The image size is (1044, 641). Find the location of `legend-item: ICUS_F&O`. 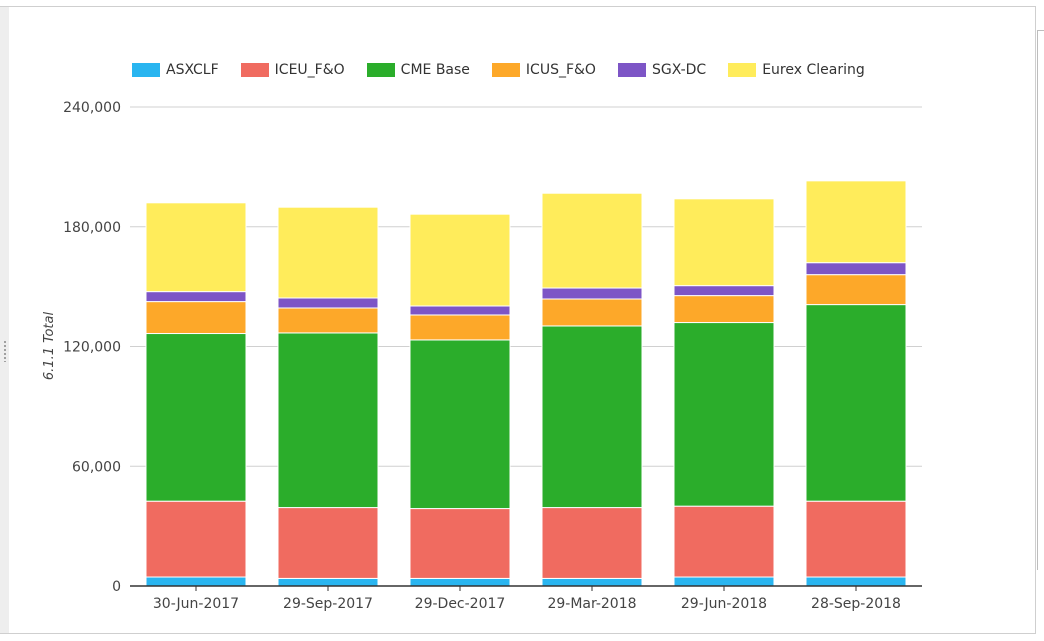

legend-item: ICUS_F&O is located at coordinates (543, 70).